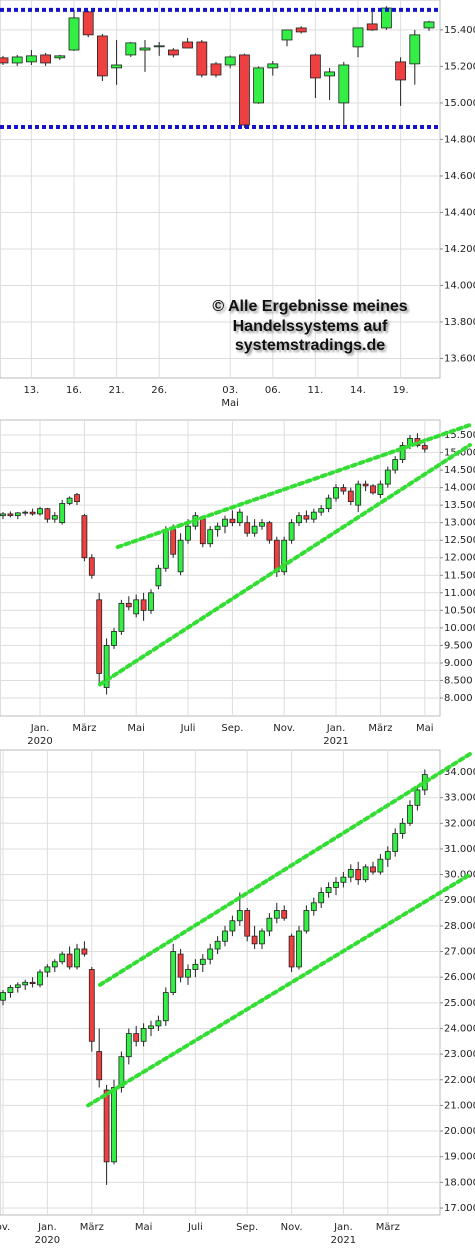 Image resolution: width=475 pixels, height=1250 pixels. What do you see at coordinates (284, 728) in the screenshot?
I see `x-tick-label: Nov.` at bounding box center [284, 728].